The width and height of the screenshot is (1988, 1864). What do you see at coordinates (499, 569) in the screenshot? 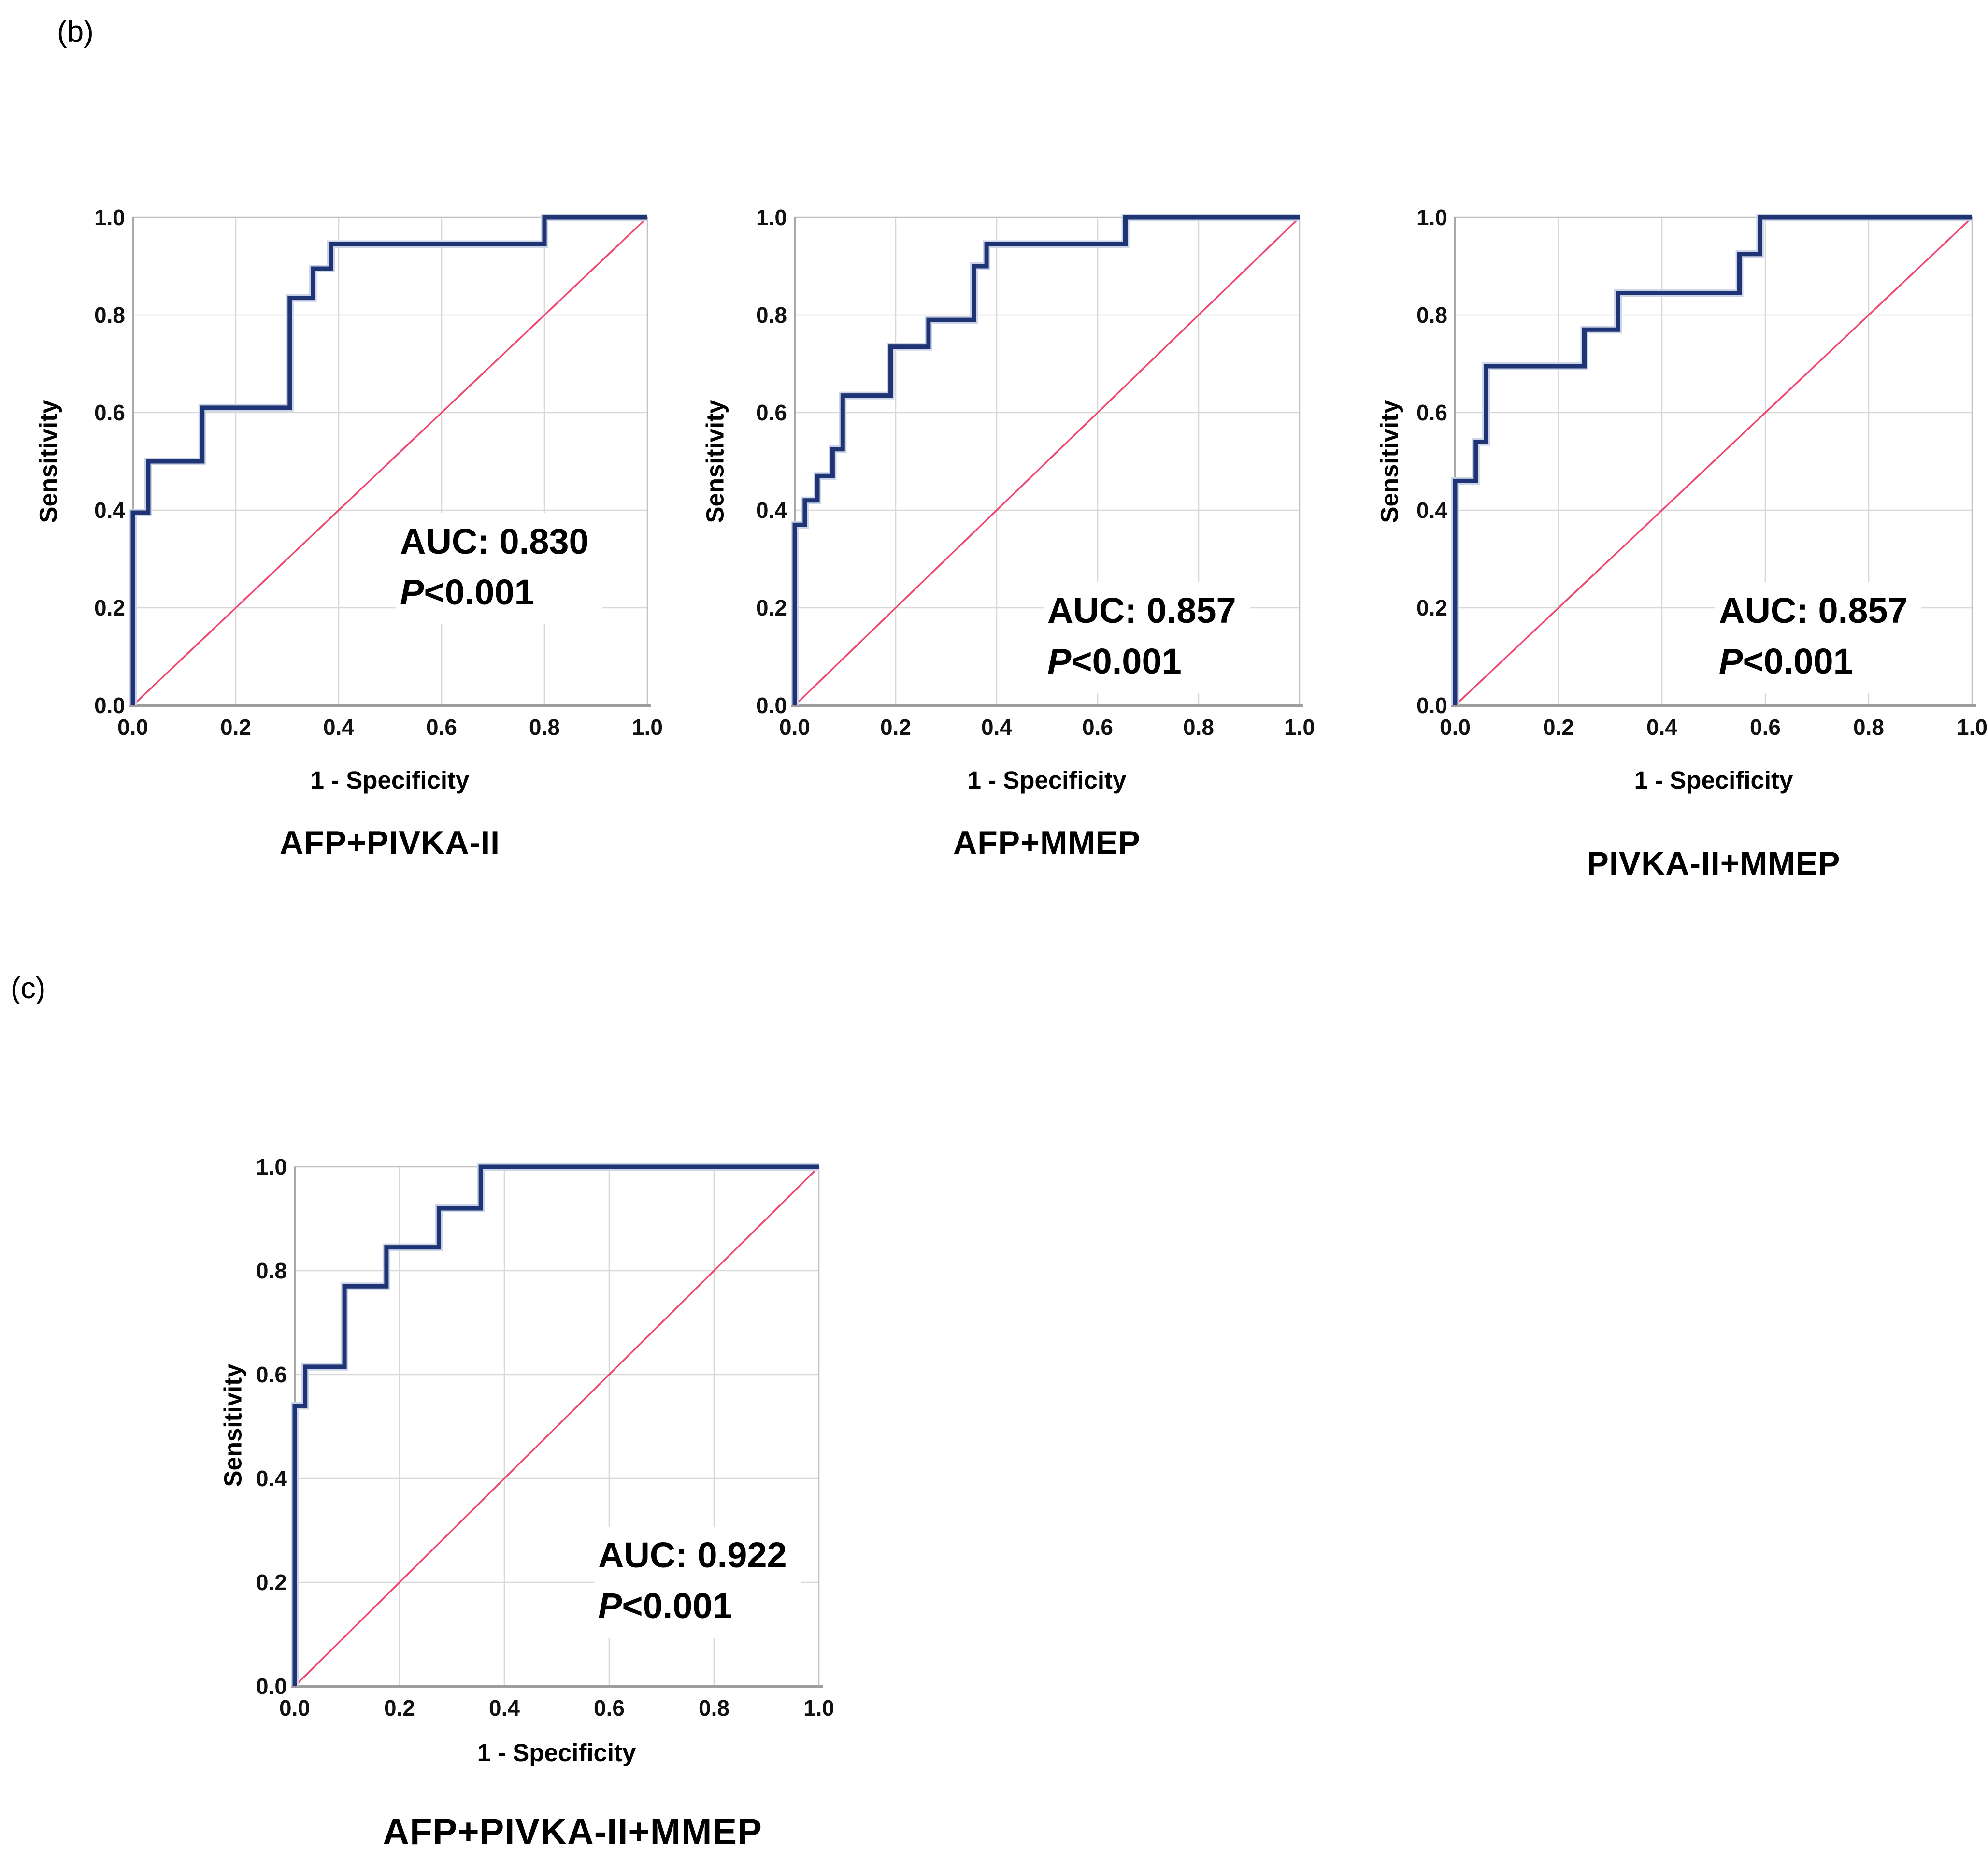
I see `auc-annotation: AUC: 0.830 P<0.001` at bounding box center [499, 569].